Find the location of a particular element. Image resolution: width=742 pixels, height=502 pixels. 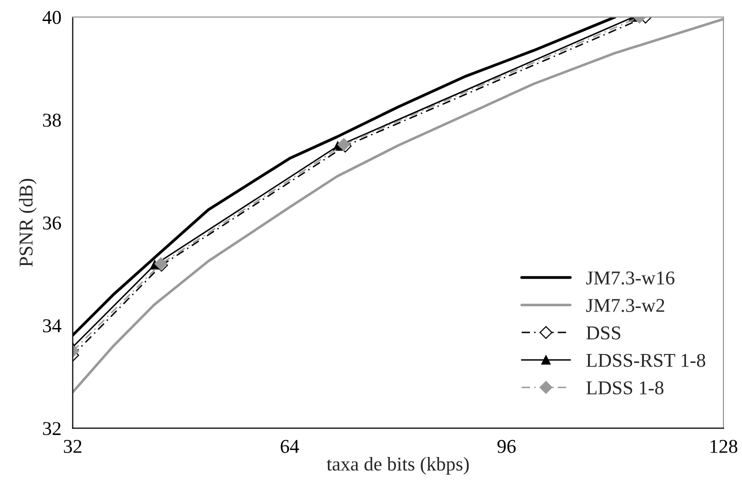

legend-label: LDSS 1-8 is located at coordinates (625, 387).